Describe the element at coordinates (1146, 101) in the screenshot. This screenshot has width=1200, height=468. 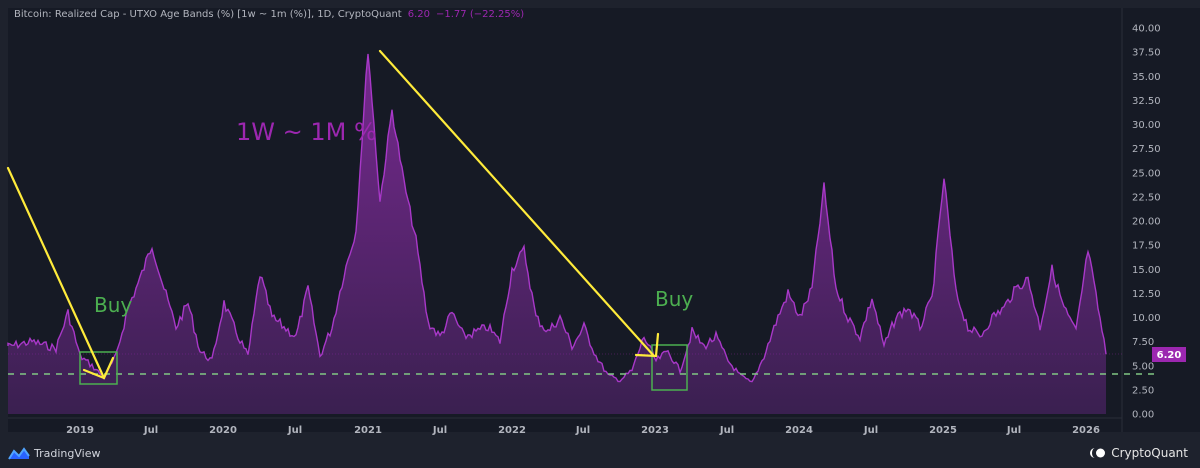
I see `y-tick-label: 32.50` at that location.